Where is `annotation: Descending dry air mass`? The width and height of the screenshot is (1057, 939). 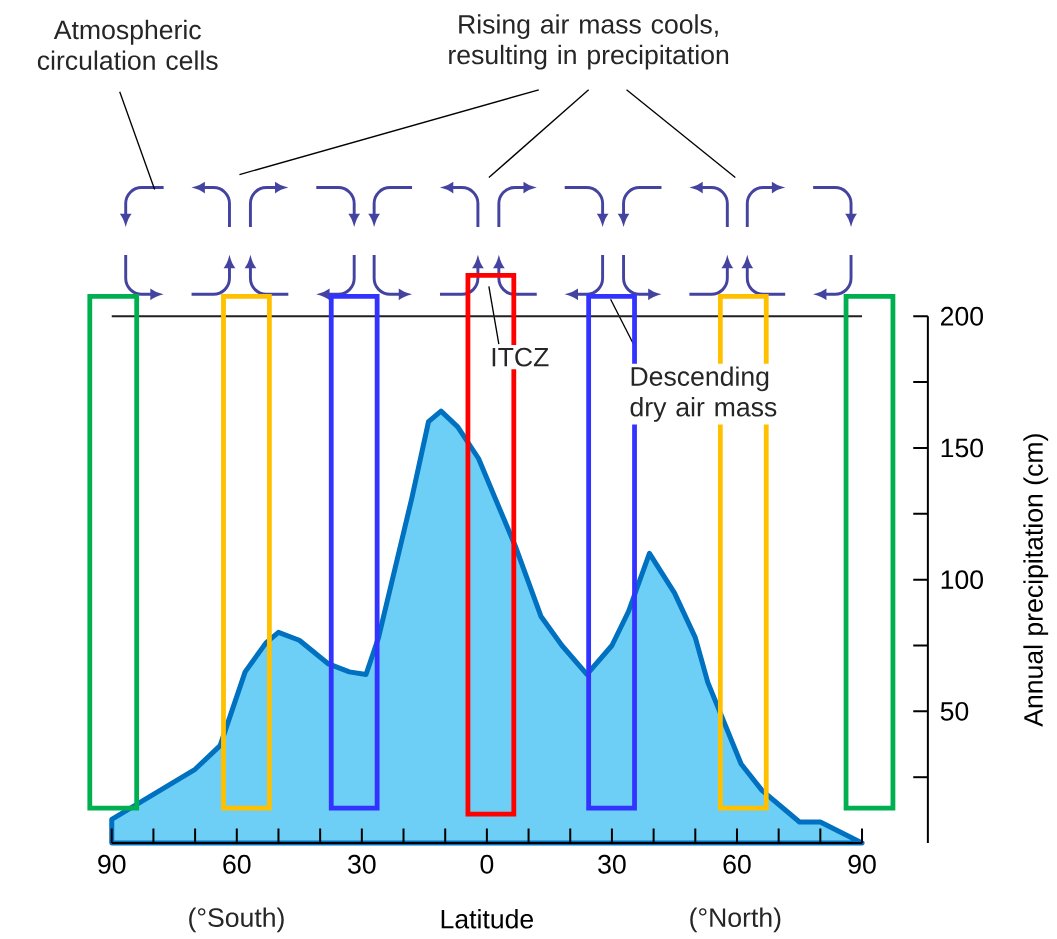 annotation: Descending dry air mass is located at coordinates (703, 394).